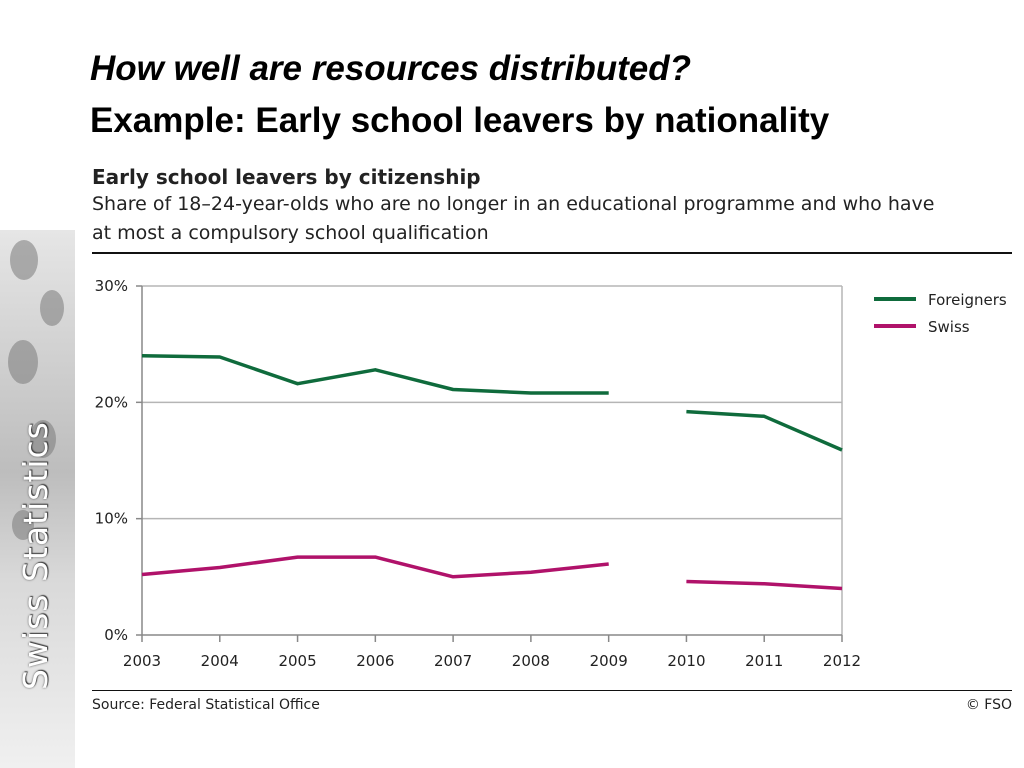 Image resolution: width=1024 pixels, height=768 pixels. I want to click on x-tick-label: 2005, so click(297, 661).